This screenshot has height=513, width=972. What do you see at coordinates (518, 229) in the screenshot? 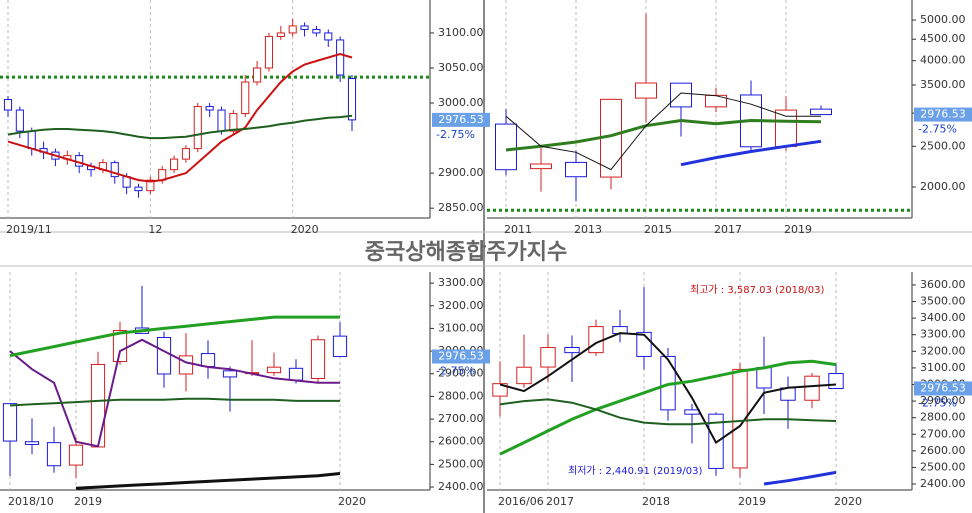
I see `x-tick-label: 2011` at bounding box center [518, 229].